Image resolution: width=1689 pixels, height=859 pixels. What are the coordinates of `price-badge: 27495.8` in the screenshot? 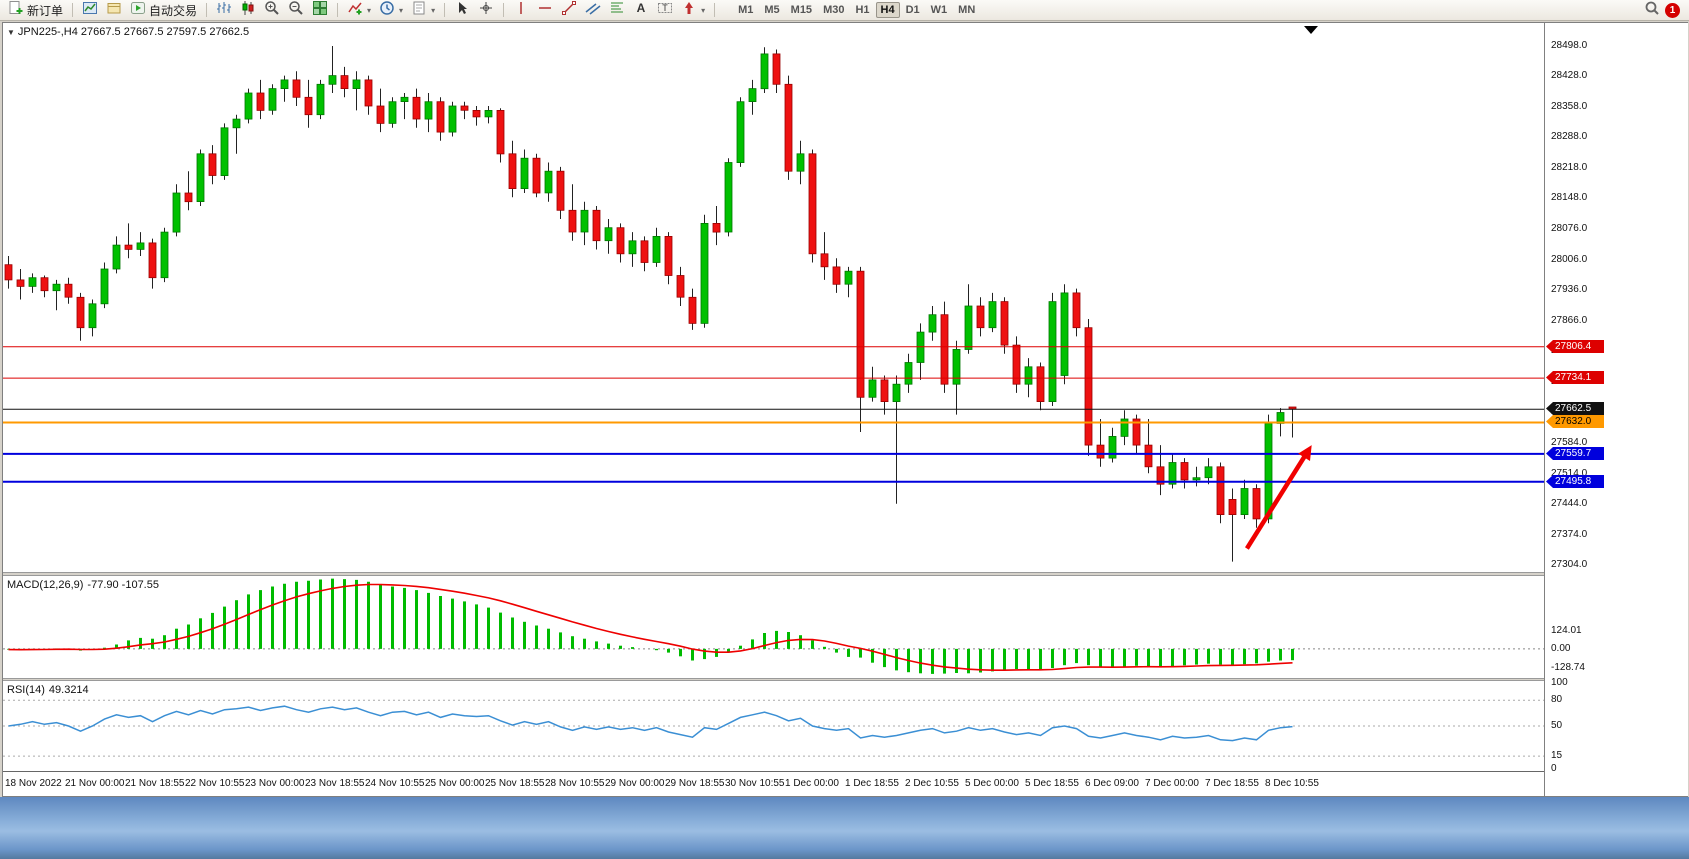 It's located at (1575, 481).